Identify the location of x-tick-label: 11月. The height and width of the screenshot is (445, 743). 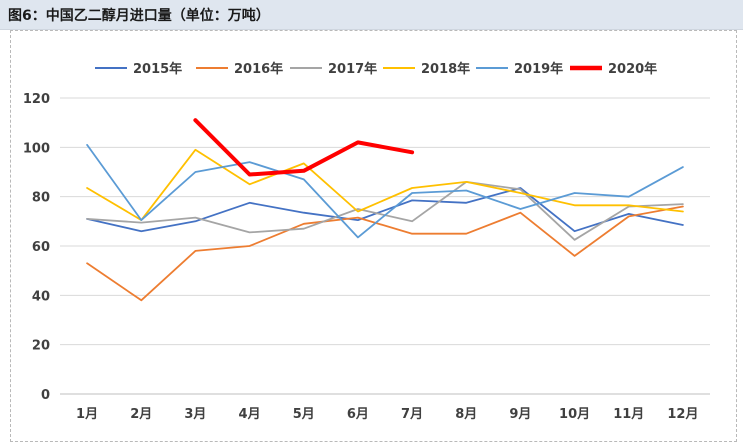
(628, 414).